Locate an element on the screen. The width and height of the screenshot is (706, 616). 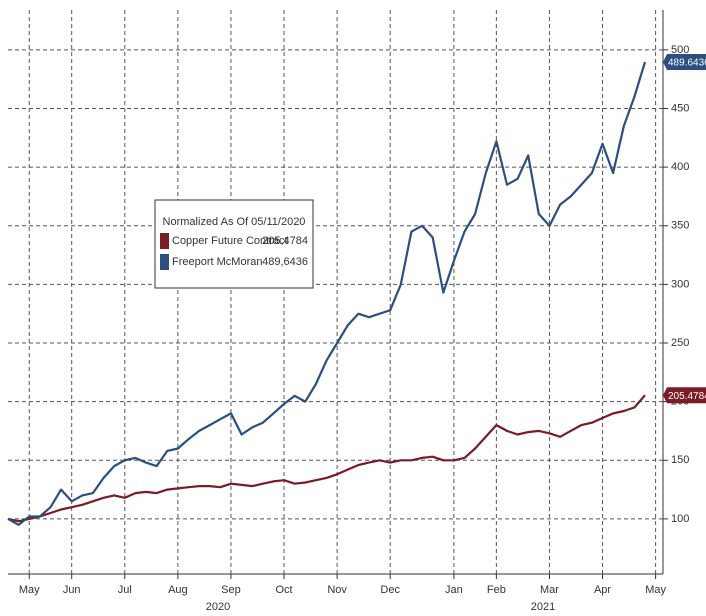
legend-box is located at coordinates (234, 244).